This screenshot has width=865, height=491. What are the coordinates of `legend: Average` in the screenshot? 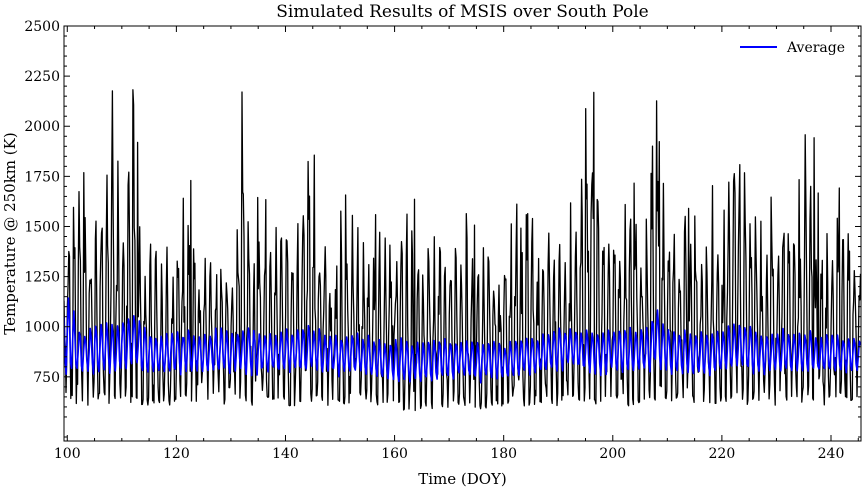 It's located at (792, 48).